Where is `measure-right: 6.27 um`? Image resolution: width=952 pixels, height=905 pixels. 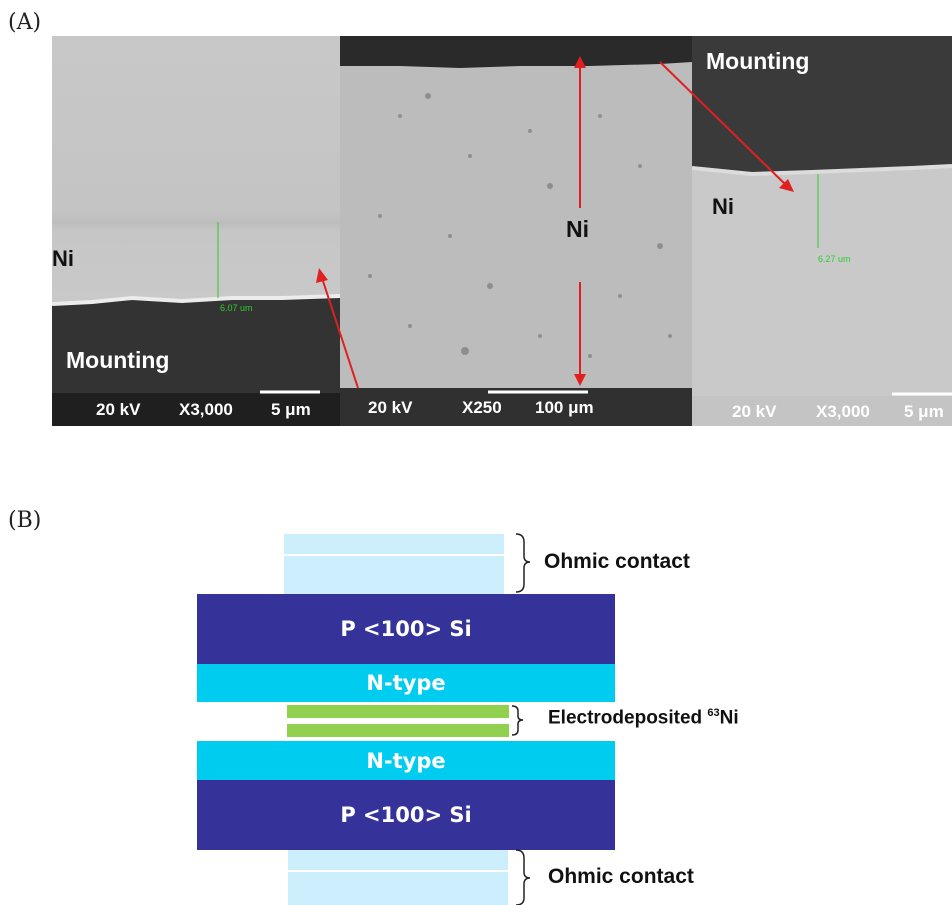 measure-right: 6.27 um is located at coordinates (834, 259).